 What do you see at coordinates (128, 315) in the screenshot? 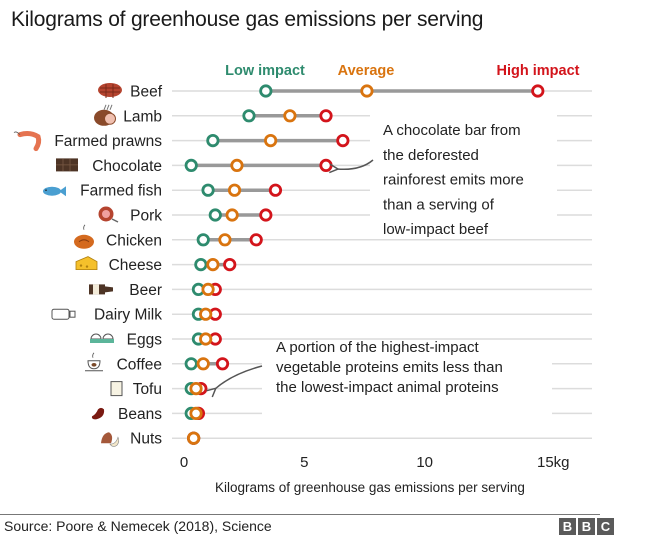
I see `category-label: Dairy Milk` at bounding box center [128, 315].